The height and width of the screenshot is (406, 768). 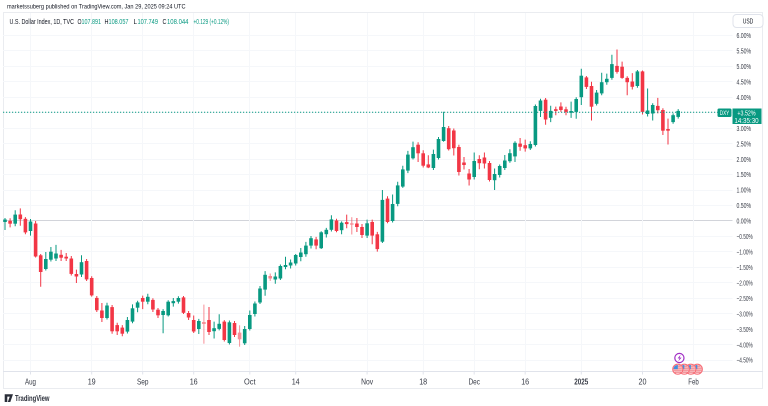 What do you see at coordinates (744, 222) in the screenshot?
I see `svg-text: 0.00%` at bounding box center [744, 222].